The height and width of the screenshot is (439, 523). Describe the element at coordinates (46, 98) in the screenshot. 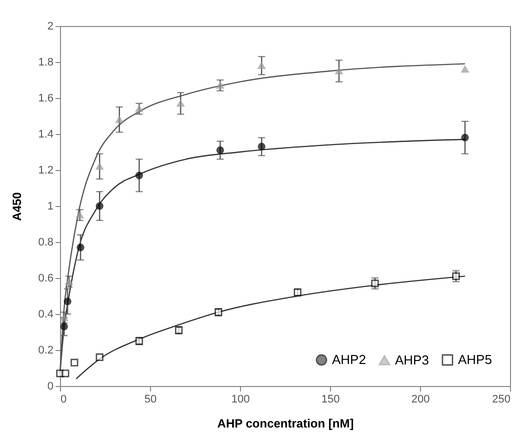

I see `y-tick-label: 1.6` at that location.